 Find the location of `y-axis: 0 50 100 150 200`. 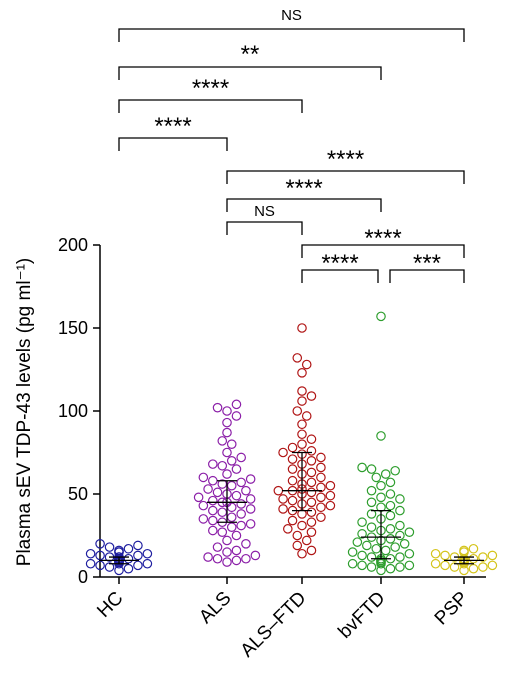

y-axis: 0 50 100 150 200 is located at coordinates (79, 411).